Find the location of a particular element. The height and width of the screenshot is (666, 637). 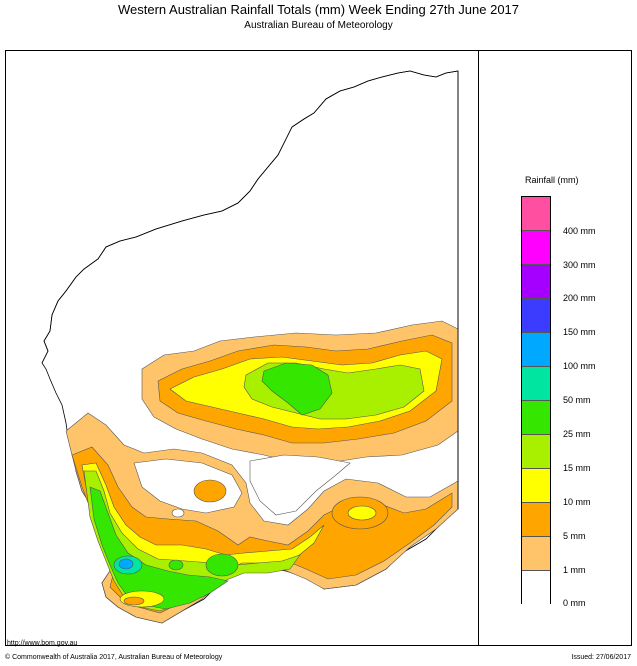

map-subtitle: Australian Bureau of Meteorology is located at coordinates (318, 25).